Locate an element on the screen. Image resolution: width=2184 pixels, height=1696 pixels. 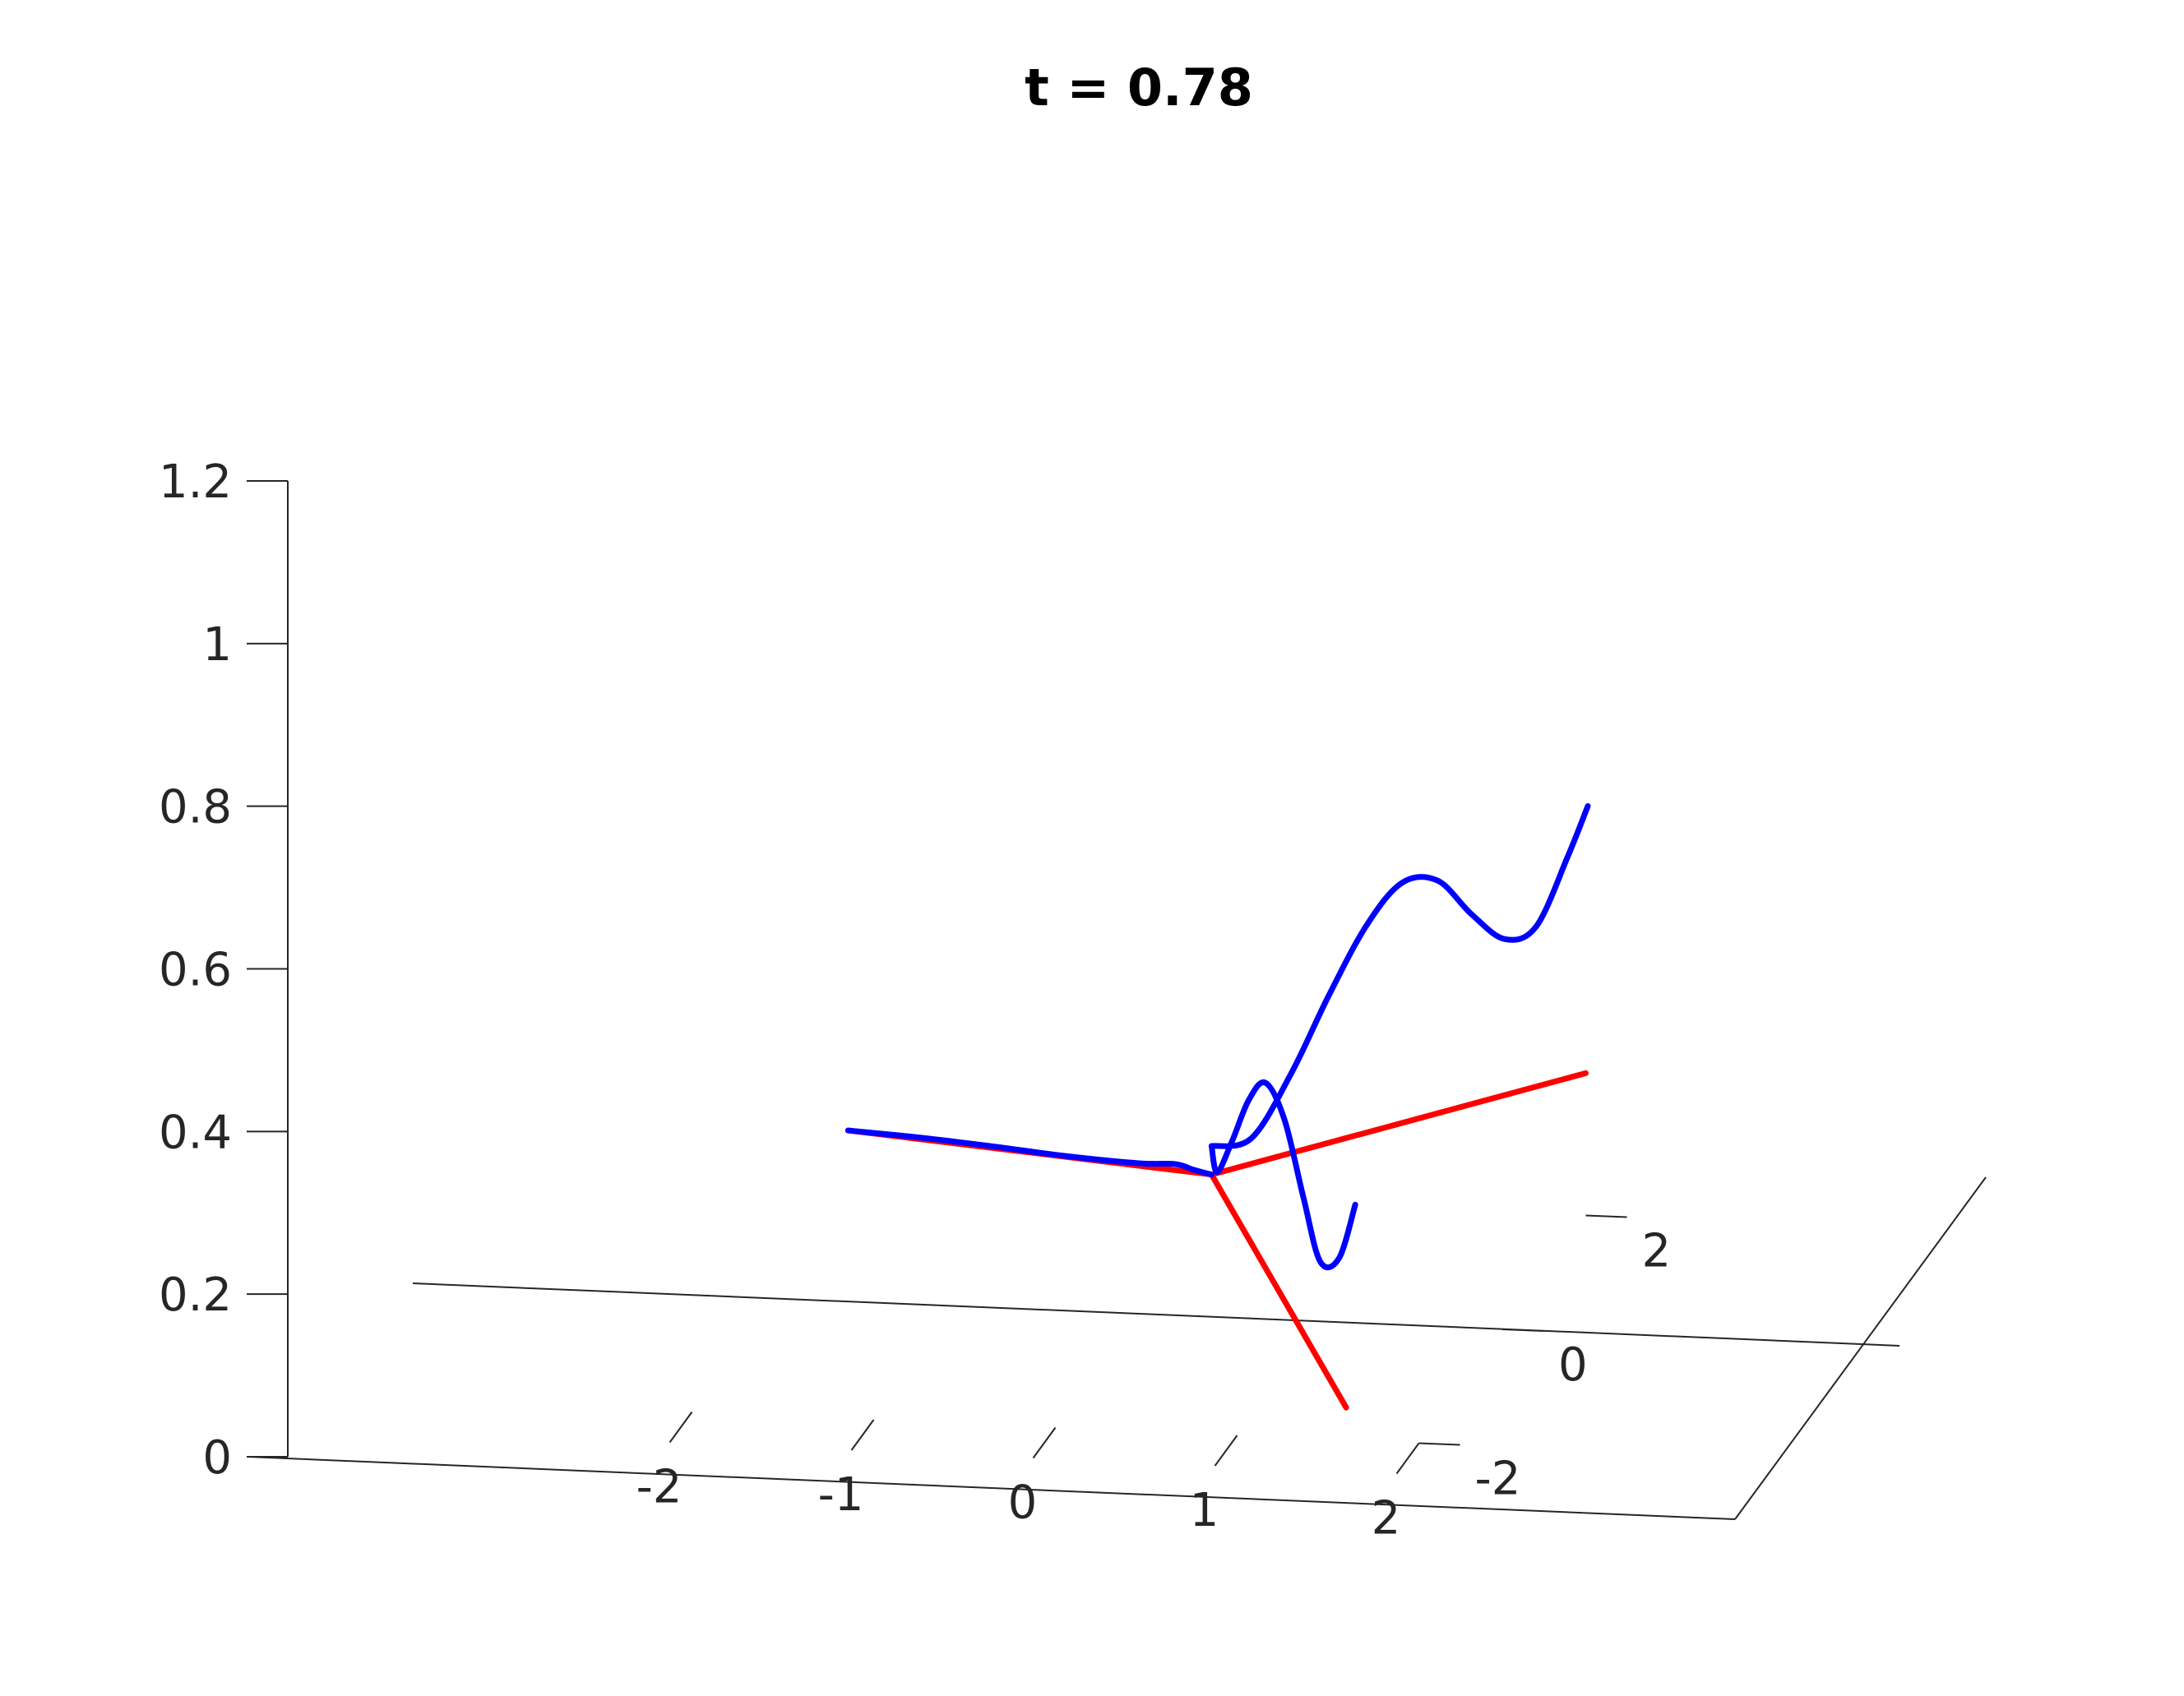
y-axis-line is located at coordinates (1860, 1348).